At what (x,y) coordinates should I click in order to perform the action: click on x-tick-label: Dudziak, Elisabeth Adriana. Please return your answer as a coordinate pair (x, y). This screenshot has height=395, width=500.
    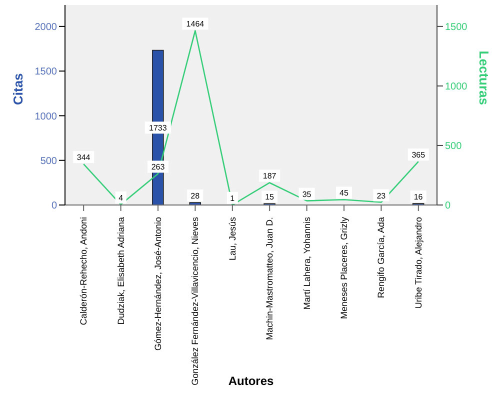
    Looking at the image, I should click on (121, 271).